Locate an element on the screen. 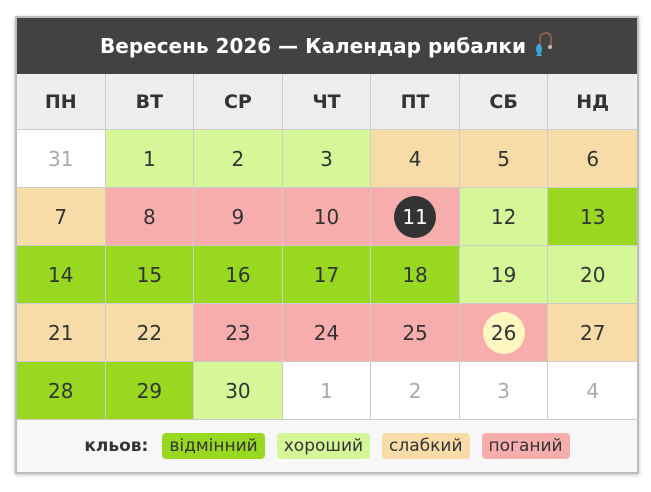 The width and height of the screenshot is (651, 492). day-cell: 16 is located at coordinates (238, 275).